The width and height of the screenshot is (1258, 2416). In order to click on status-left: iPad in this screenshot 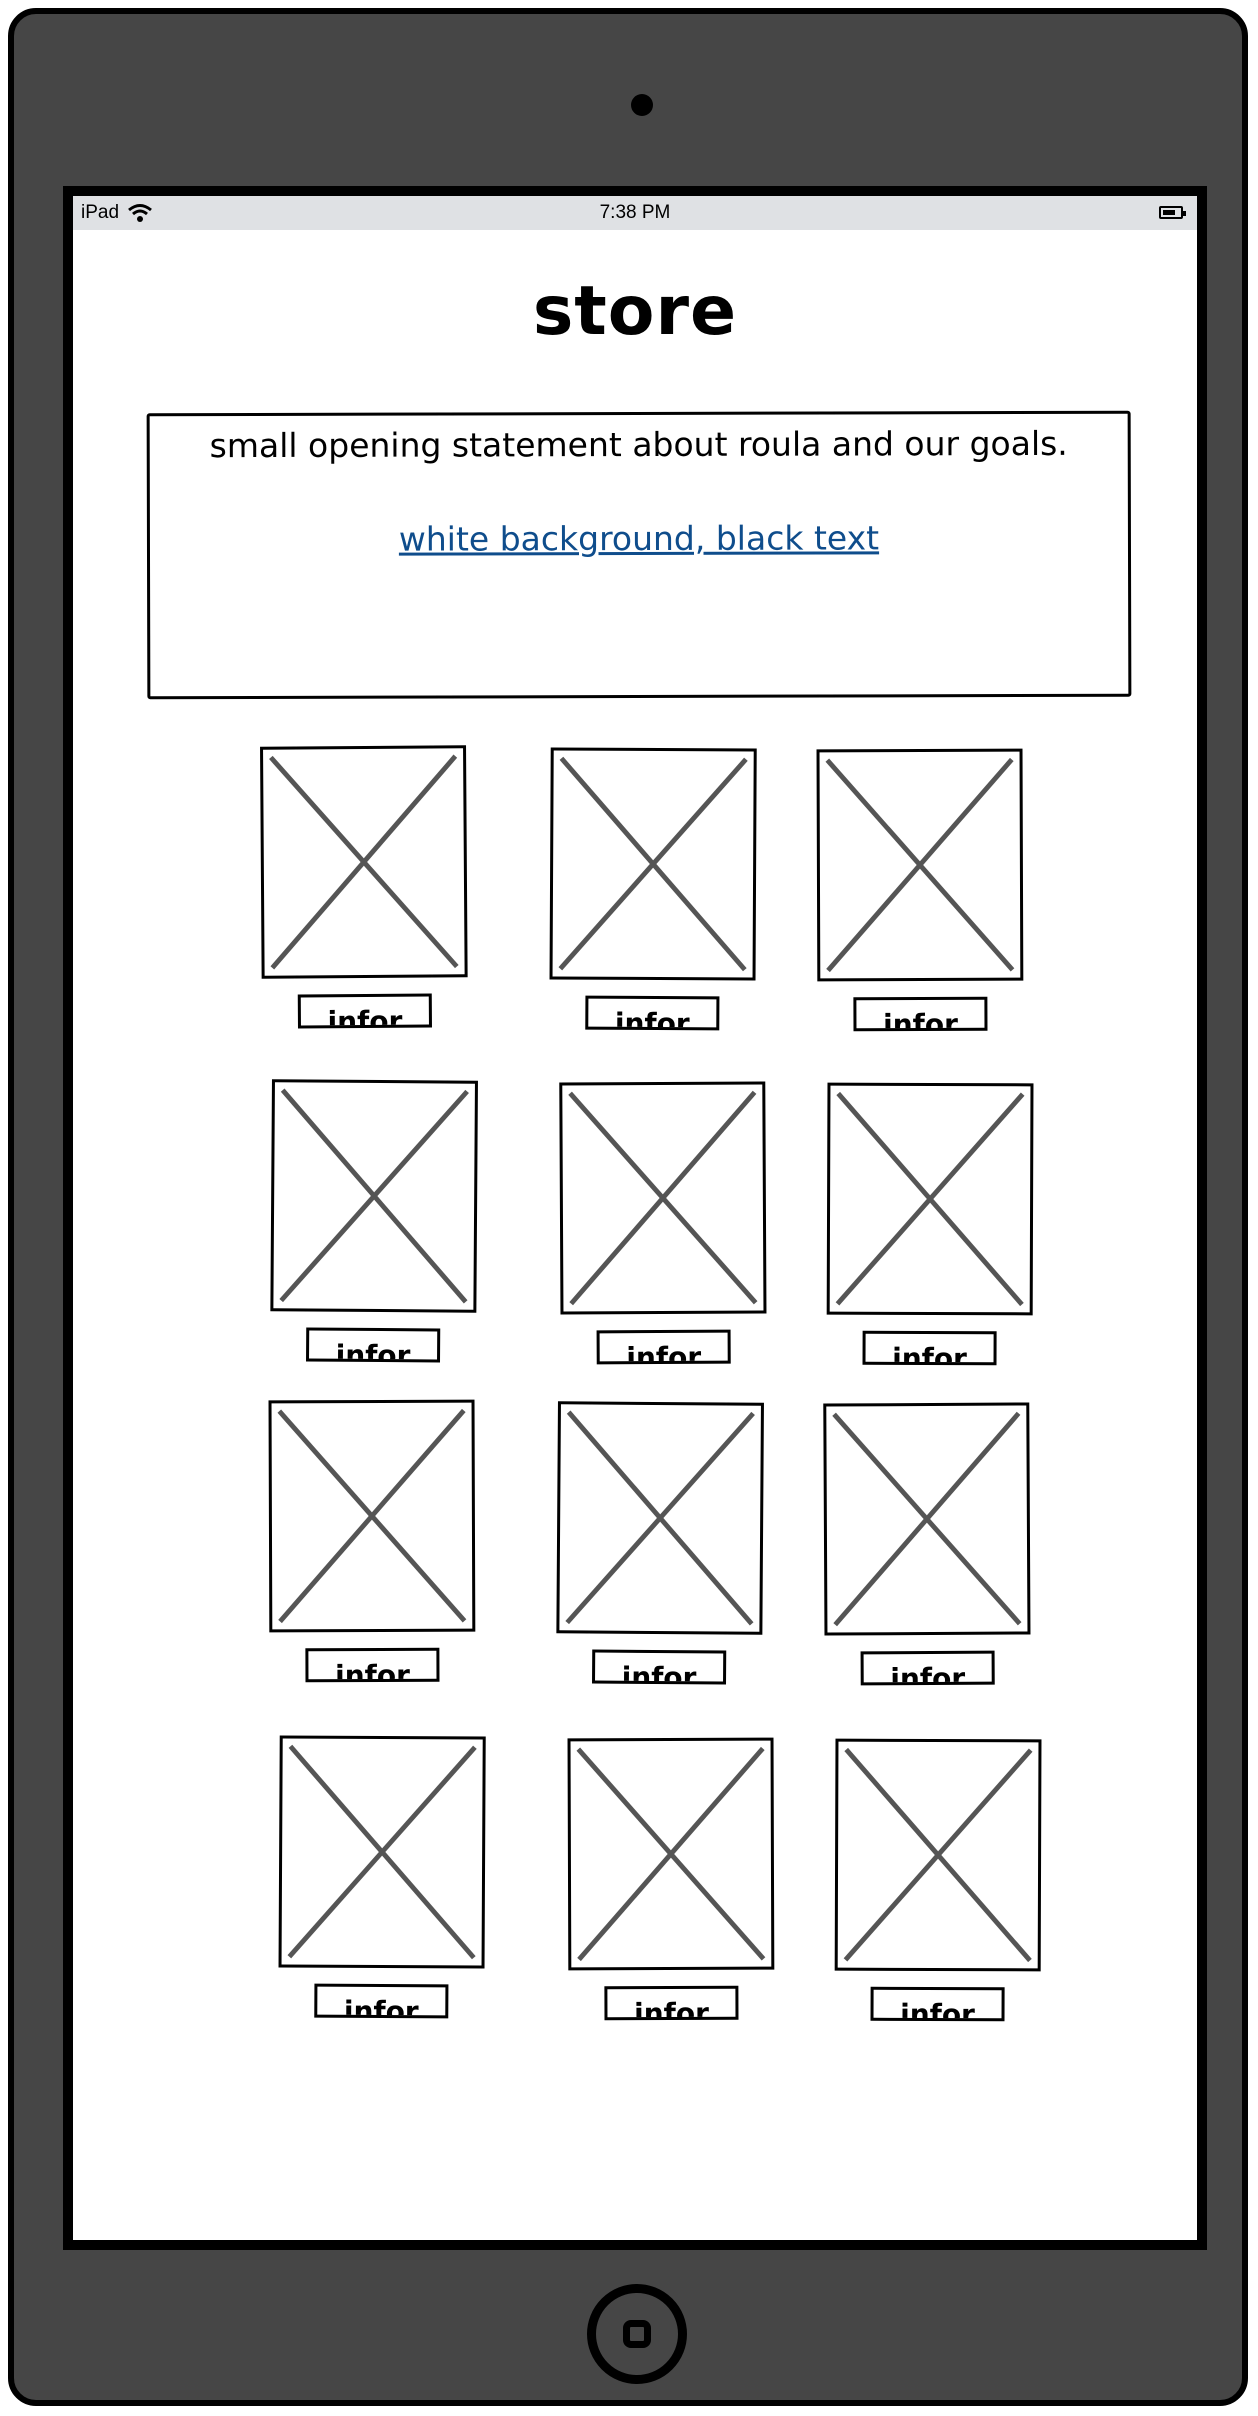, I will do `click(117, 213)`.